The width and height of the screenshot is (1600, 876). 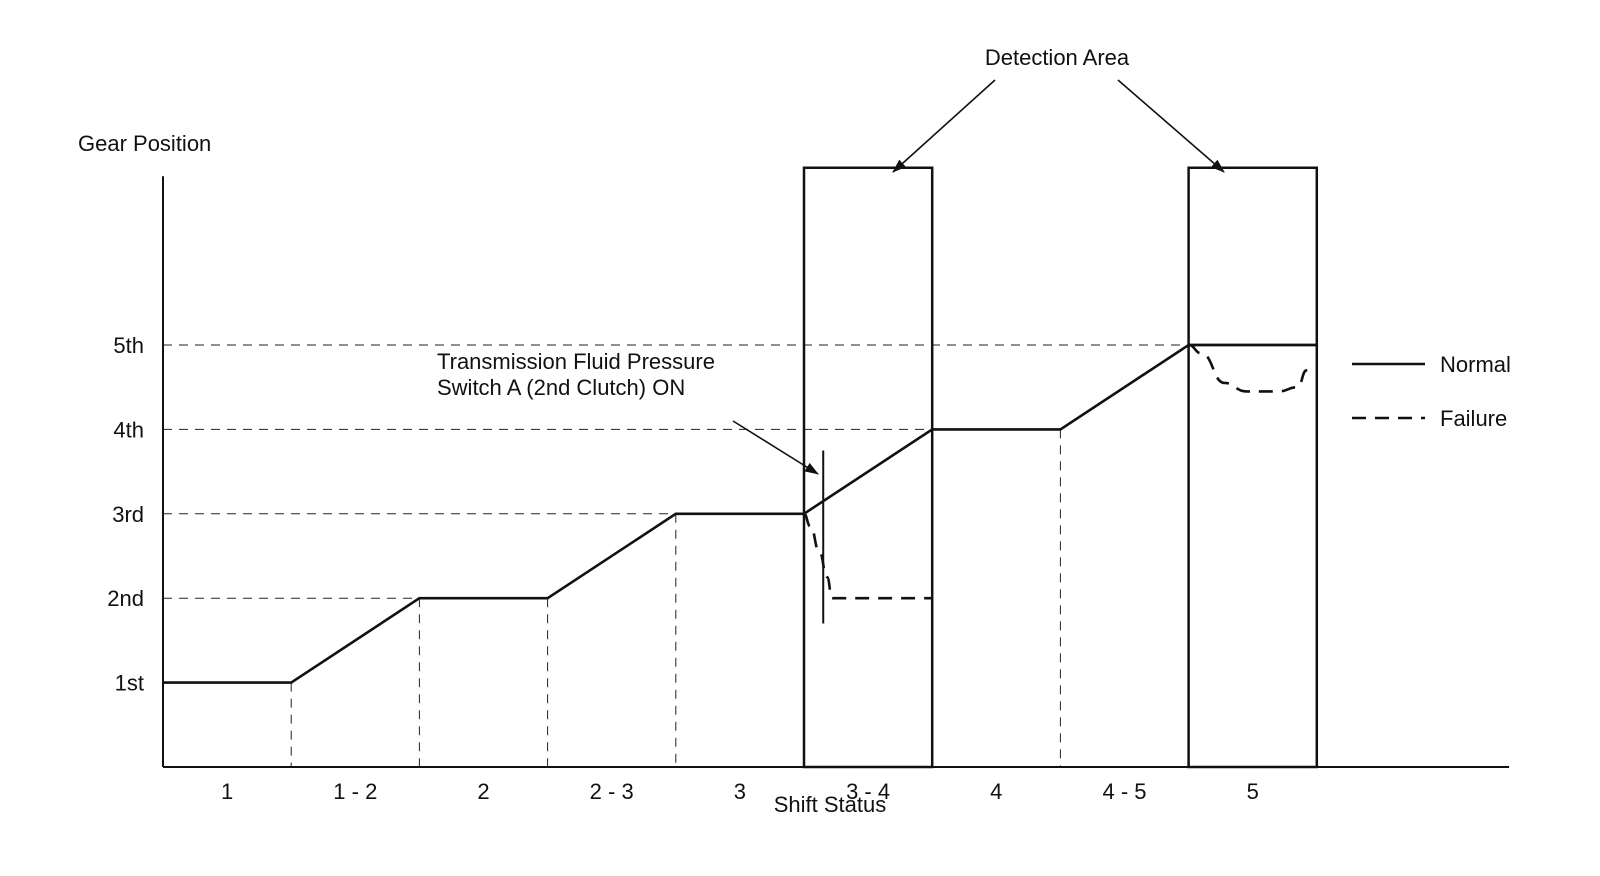 What do you see at coordinates (1124, 791) in the screenshot?
I see `x-tick-label: 4 - 5` at bounding box center [1124, 791].